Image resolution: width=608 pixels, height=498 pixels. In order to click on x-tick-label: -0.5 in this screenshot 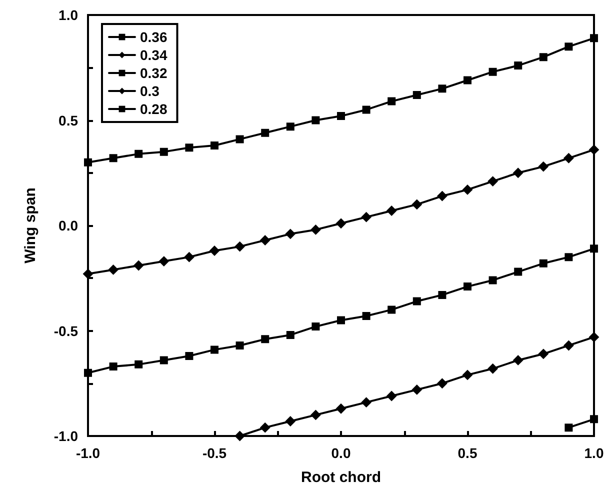, I will do `click(214, 453)`.